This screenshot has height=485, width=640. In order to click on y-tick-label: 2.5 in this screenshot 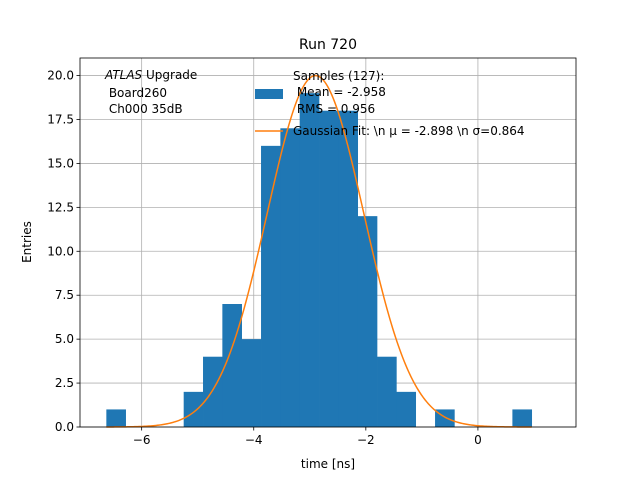, I will do `click(64, 383)`.